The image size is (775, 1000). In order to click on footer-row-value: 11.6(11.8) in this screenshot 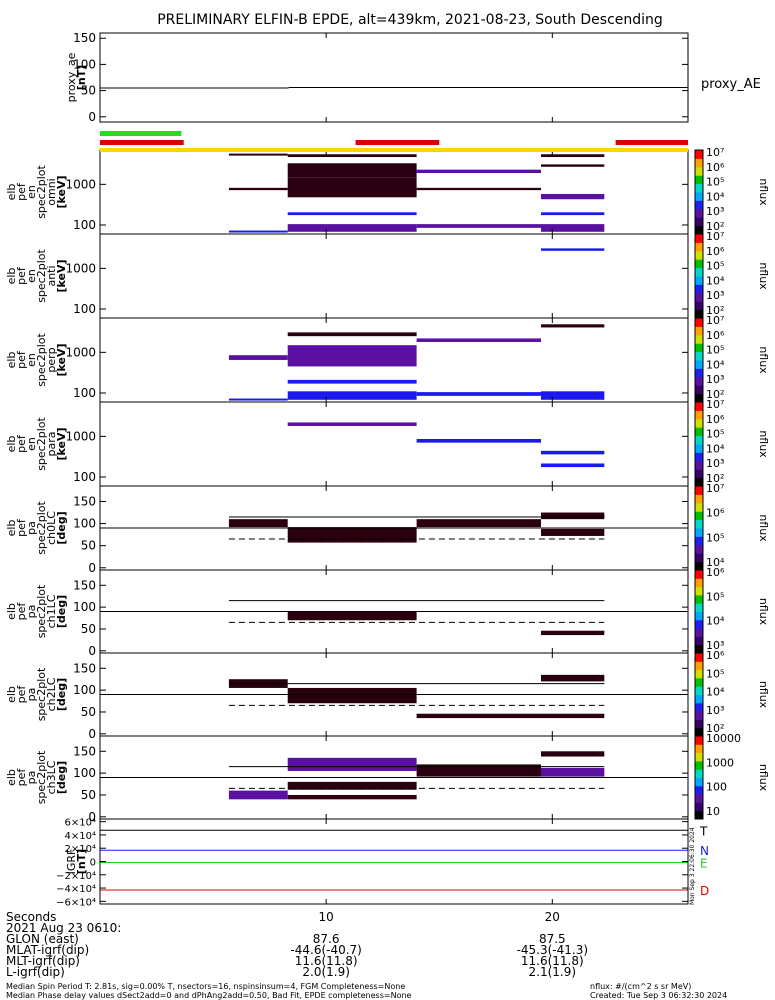, I will do `click(552, 961)`.